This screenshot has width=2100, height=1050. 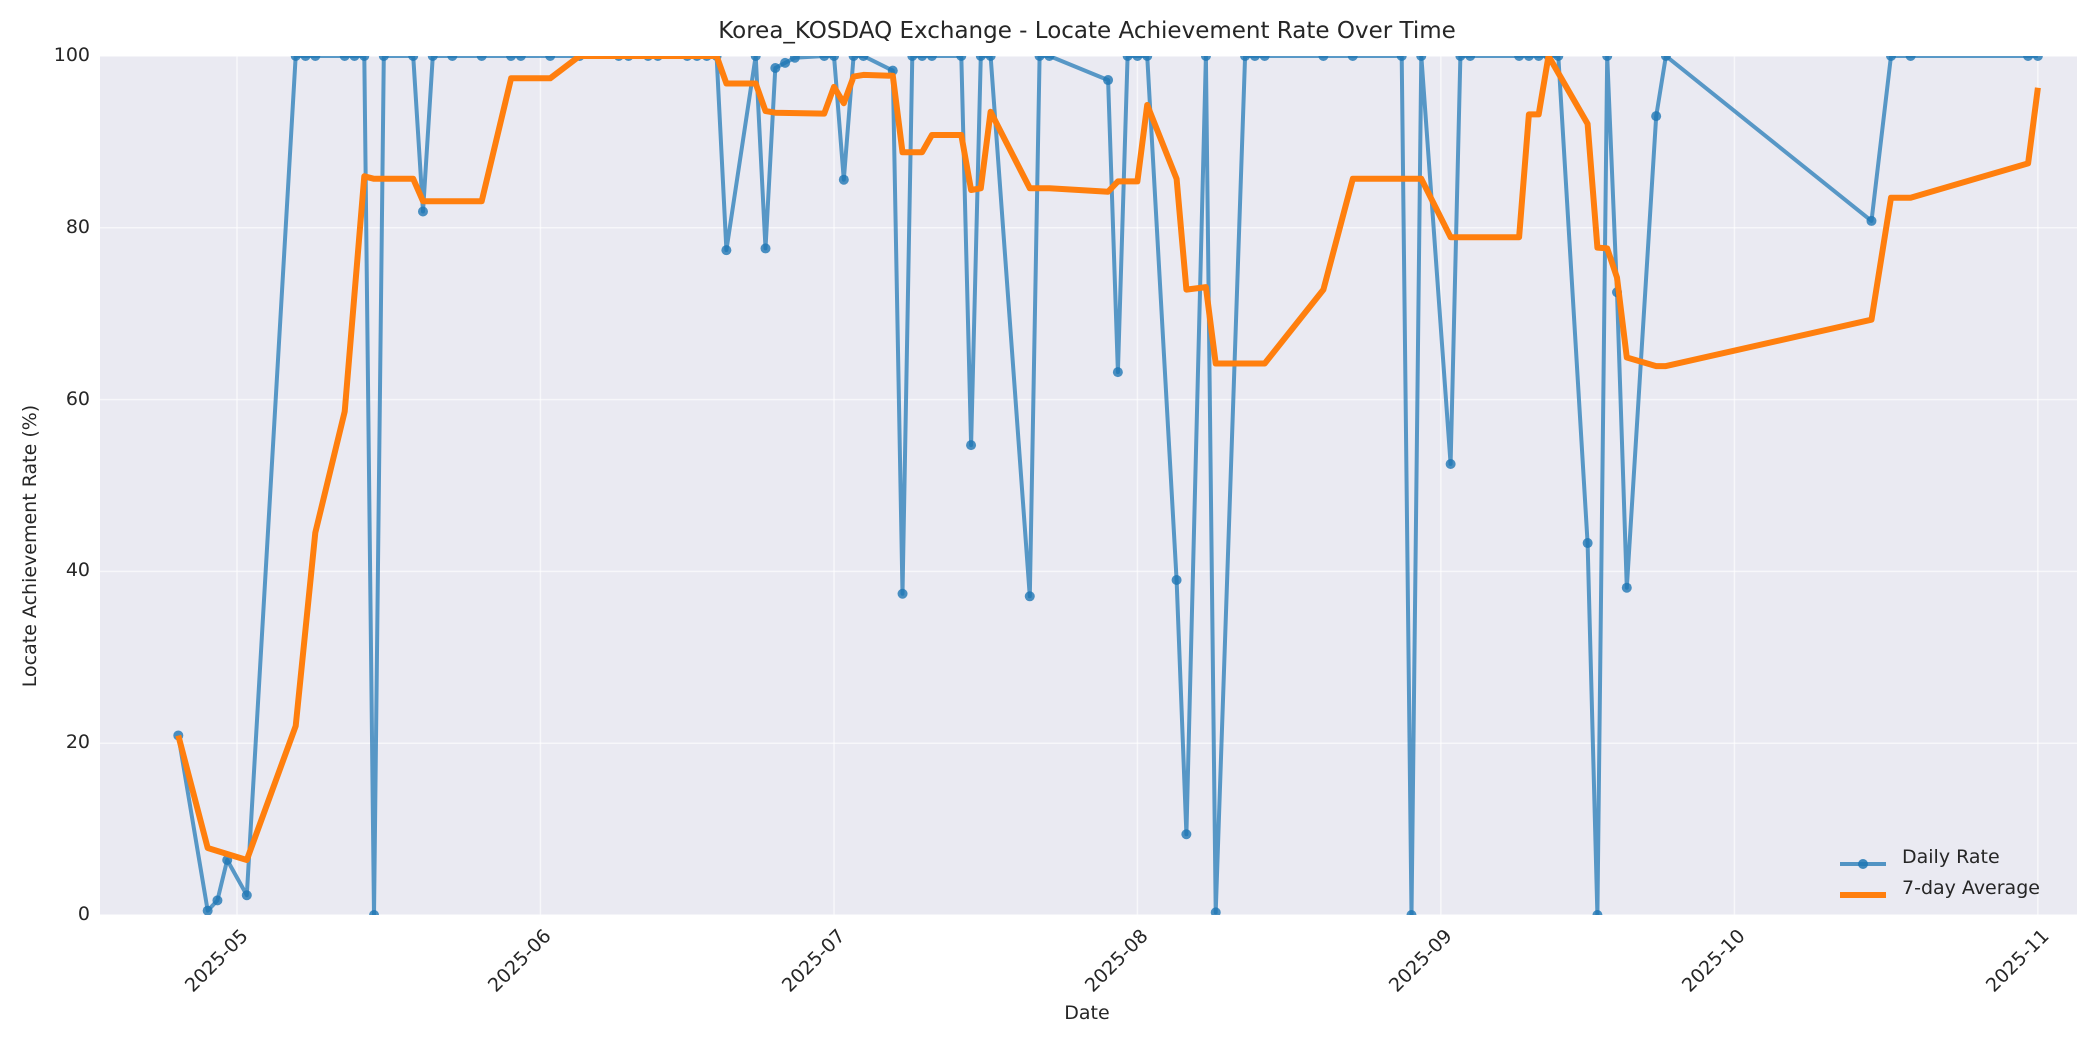 I want to click on y-tick-label: 100, so click(x=71, y=55).